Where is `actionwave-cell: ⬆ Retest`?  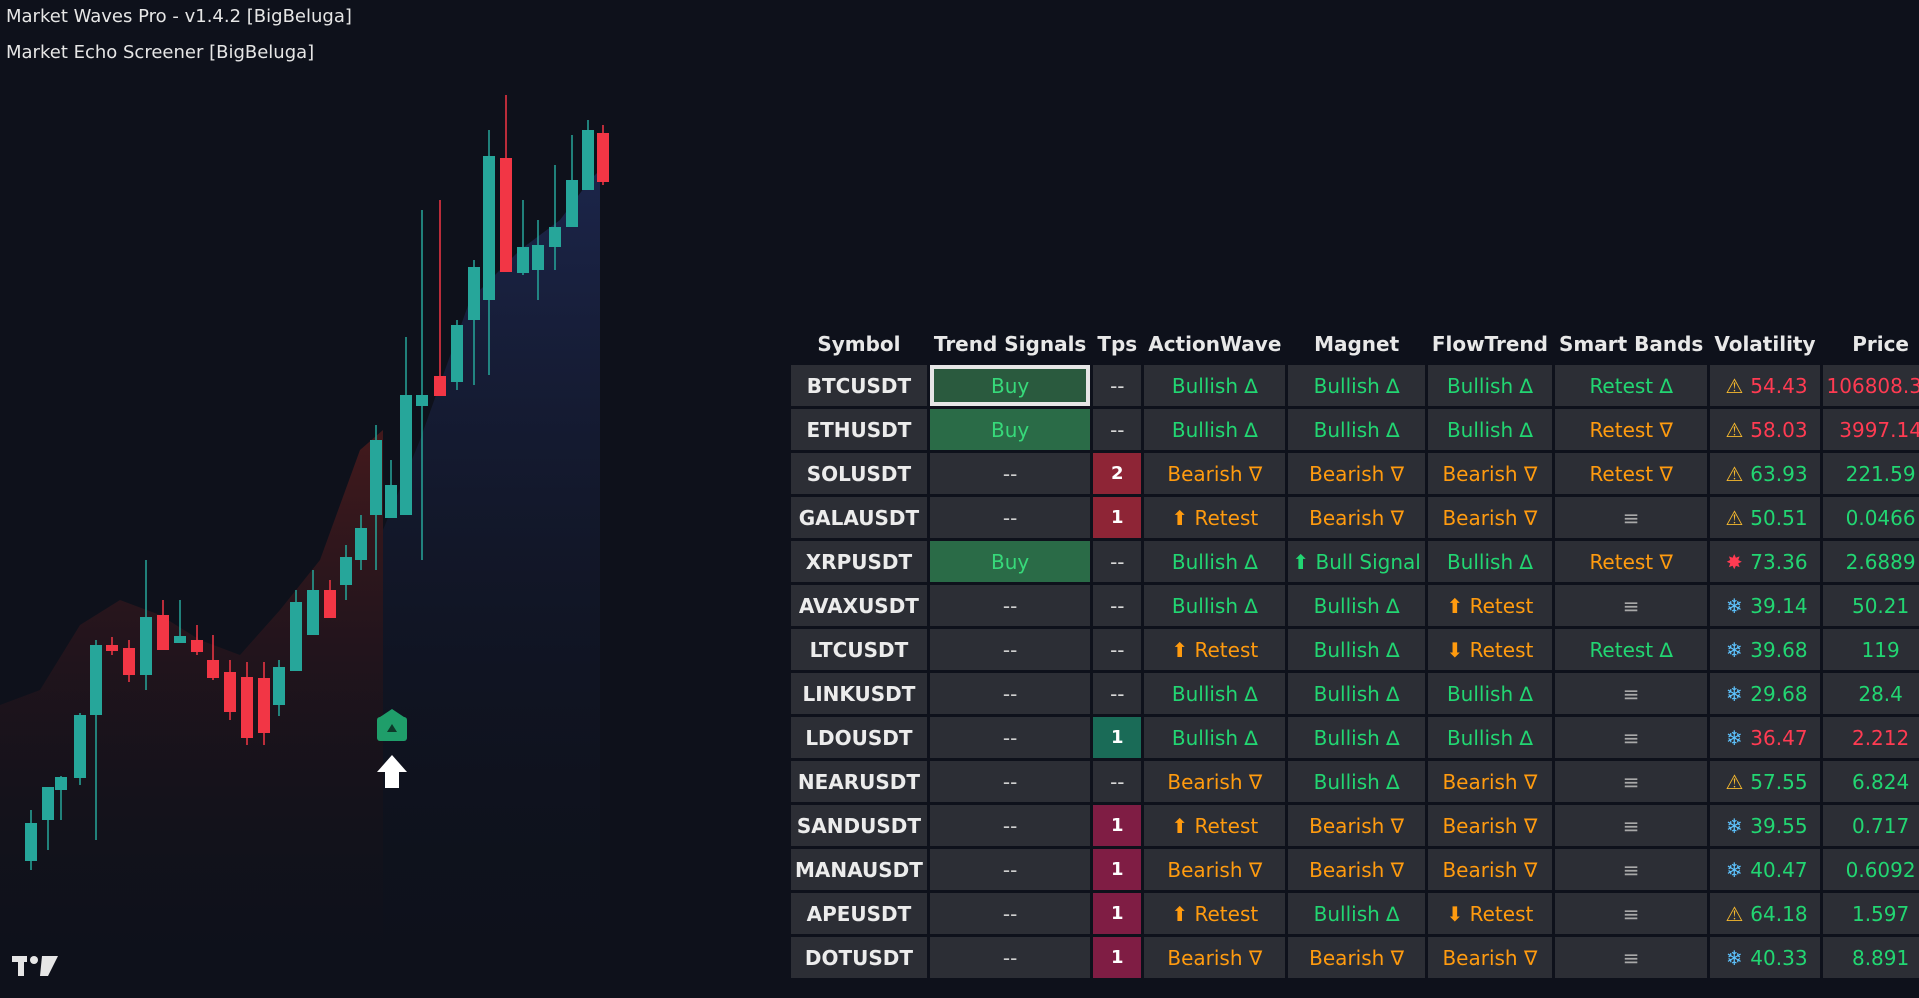 actionwave-cell: ⬆ Retest is located at coordinates (1215, 913).